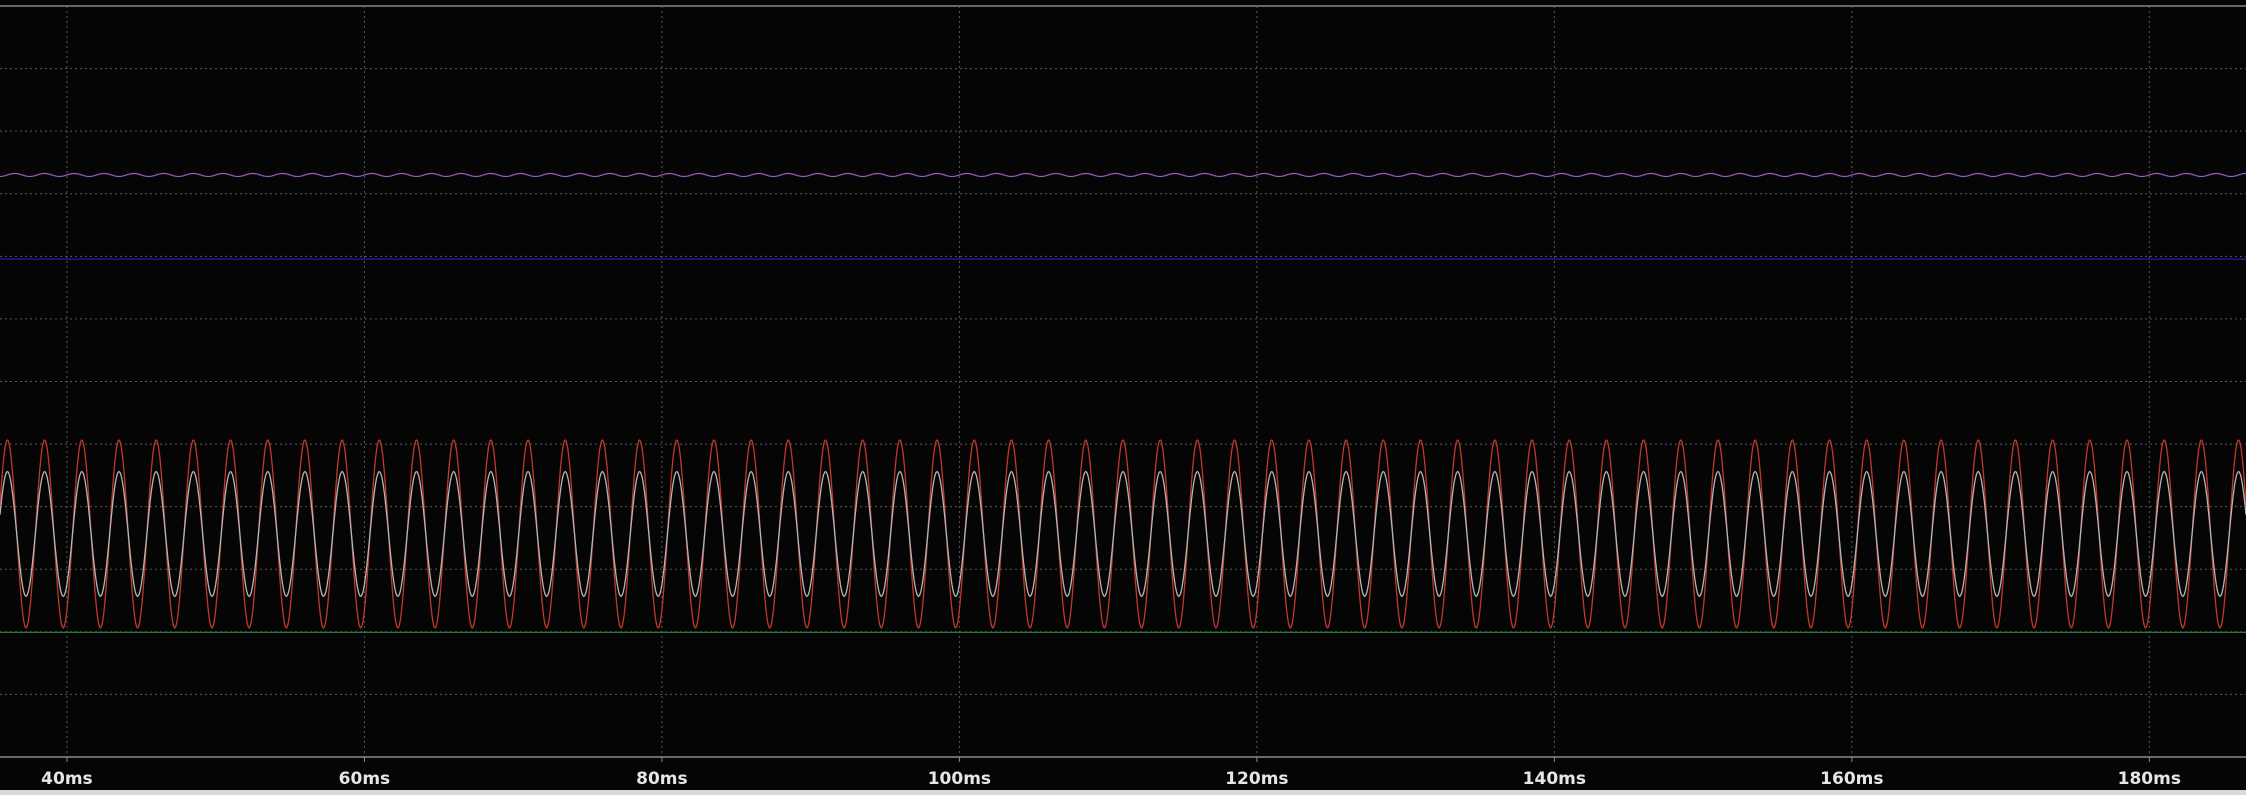 The height and width of the screenshot is (795, 2246). I want to click on x-tick-label: 160ms, so click(1851, 779).